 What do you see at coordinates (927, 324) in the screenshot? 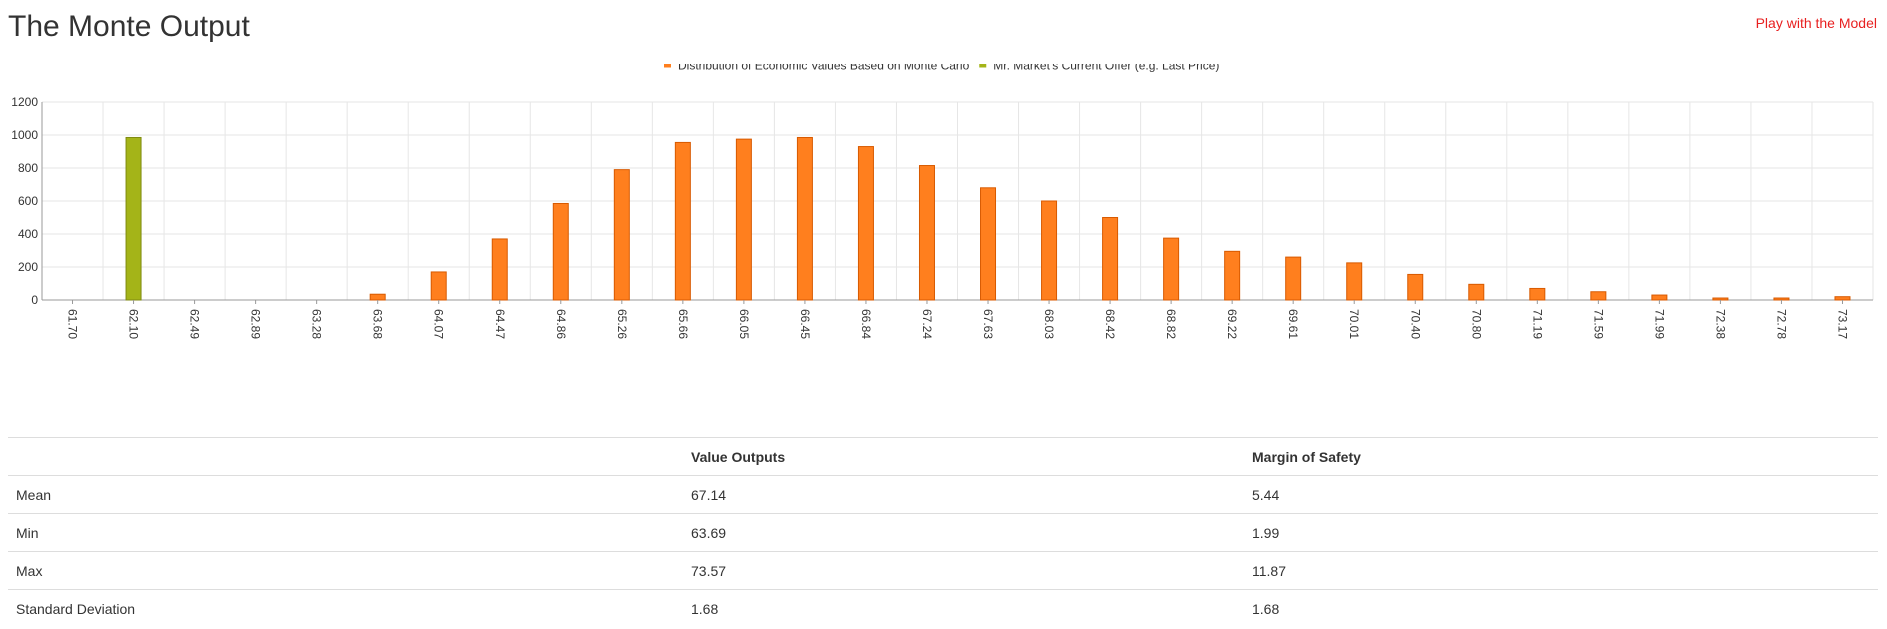
I see `x-tick-label: 67.24` at bounding box center [927, 324].